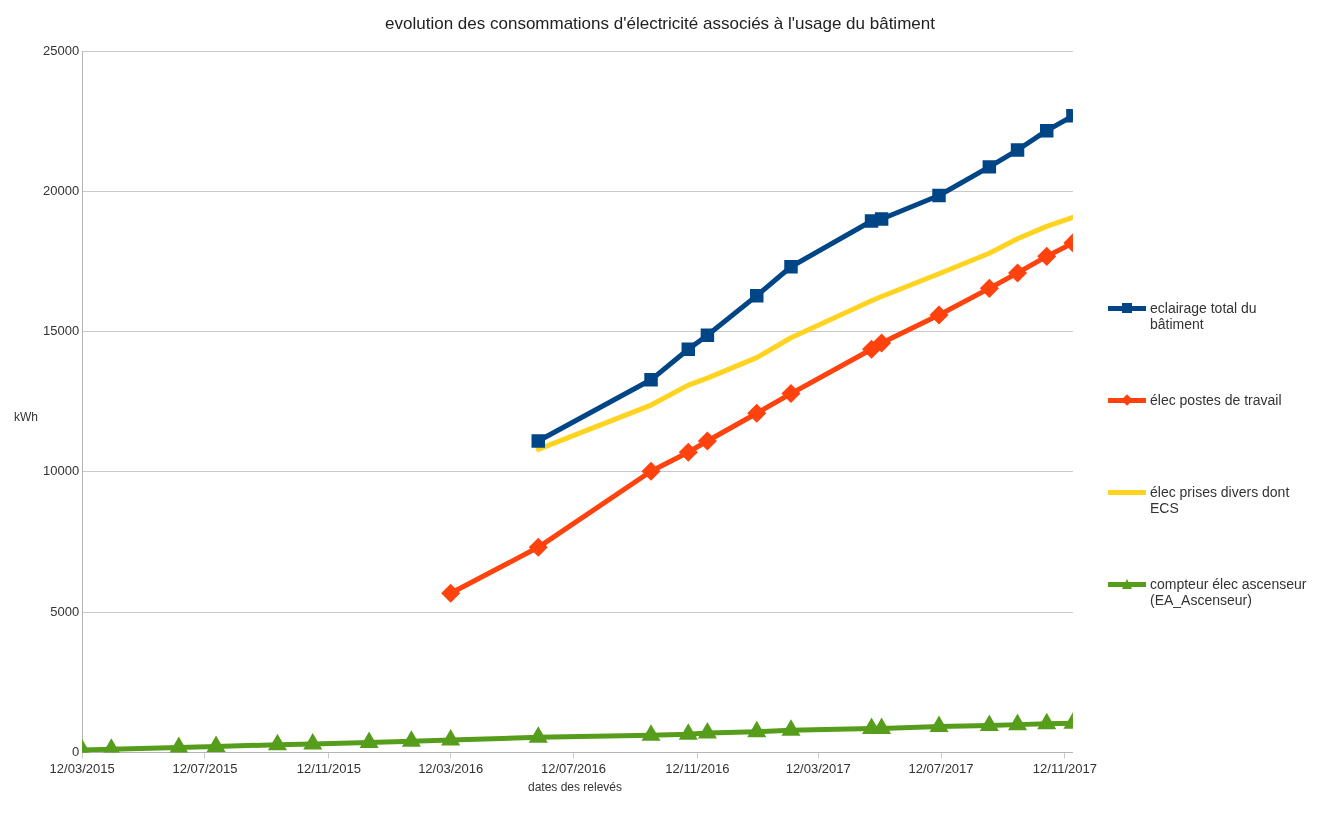  Describe the element at coordinates (818, 768) in the screenshot. I see `x-tick-label: 12/03/2017` at that location.